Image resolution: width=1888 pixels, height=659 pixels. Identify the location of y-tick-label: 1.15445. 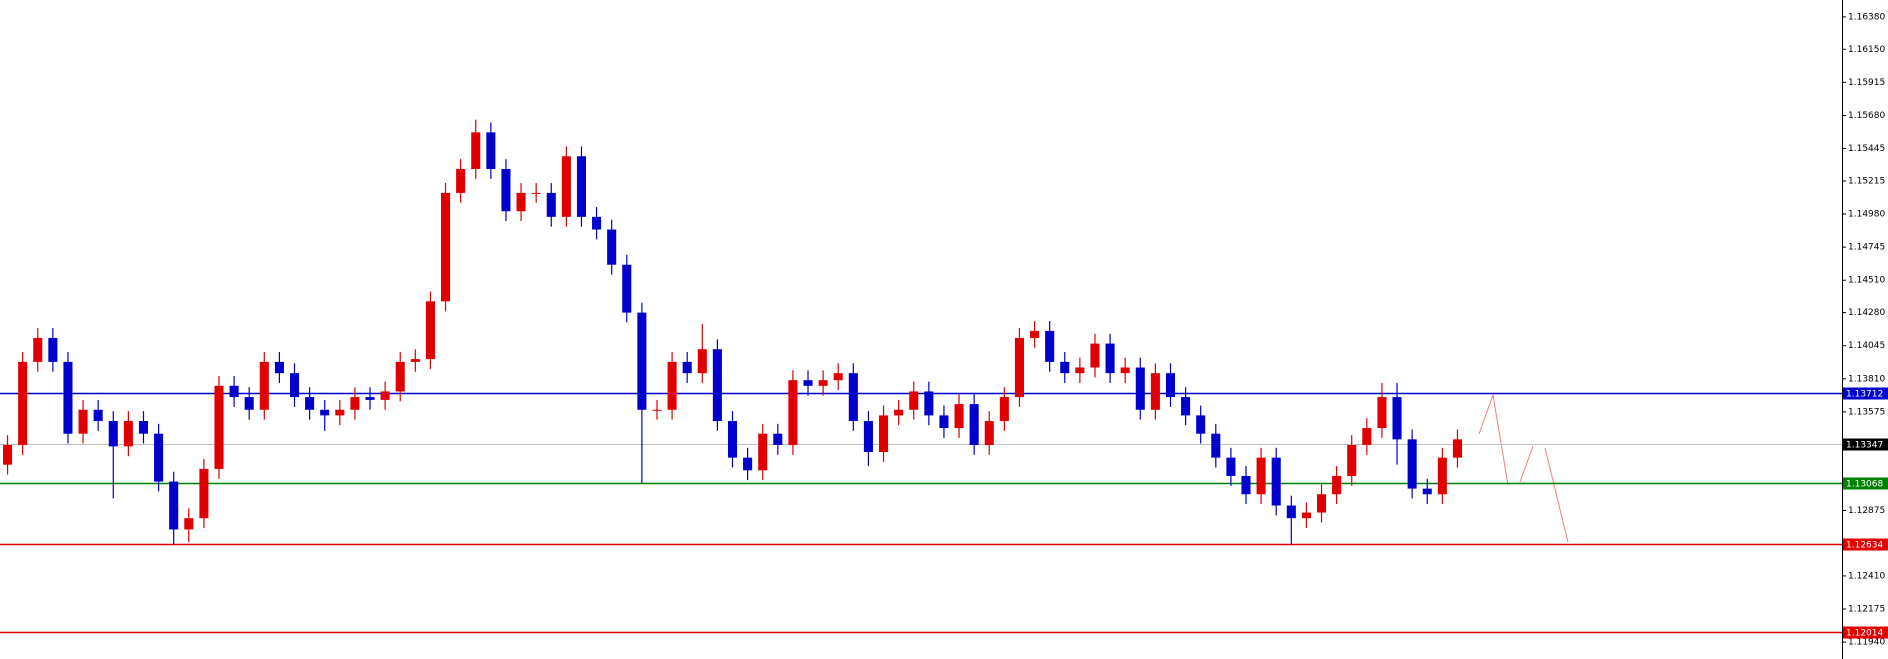
(1866, 149).